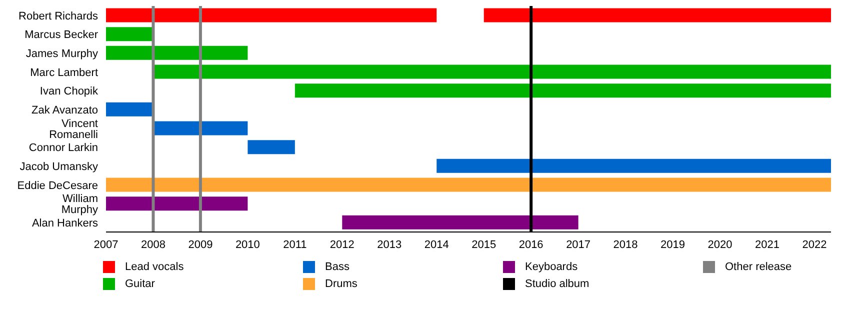  What do you see at coordinates (295, 244) in the screenshot?
I see `x-tick-label: 2011` at bounding box center [295, 244].